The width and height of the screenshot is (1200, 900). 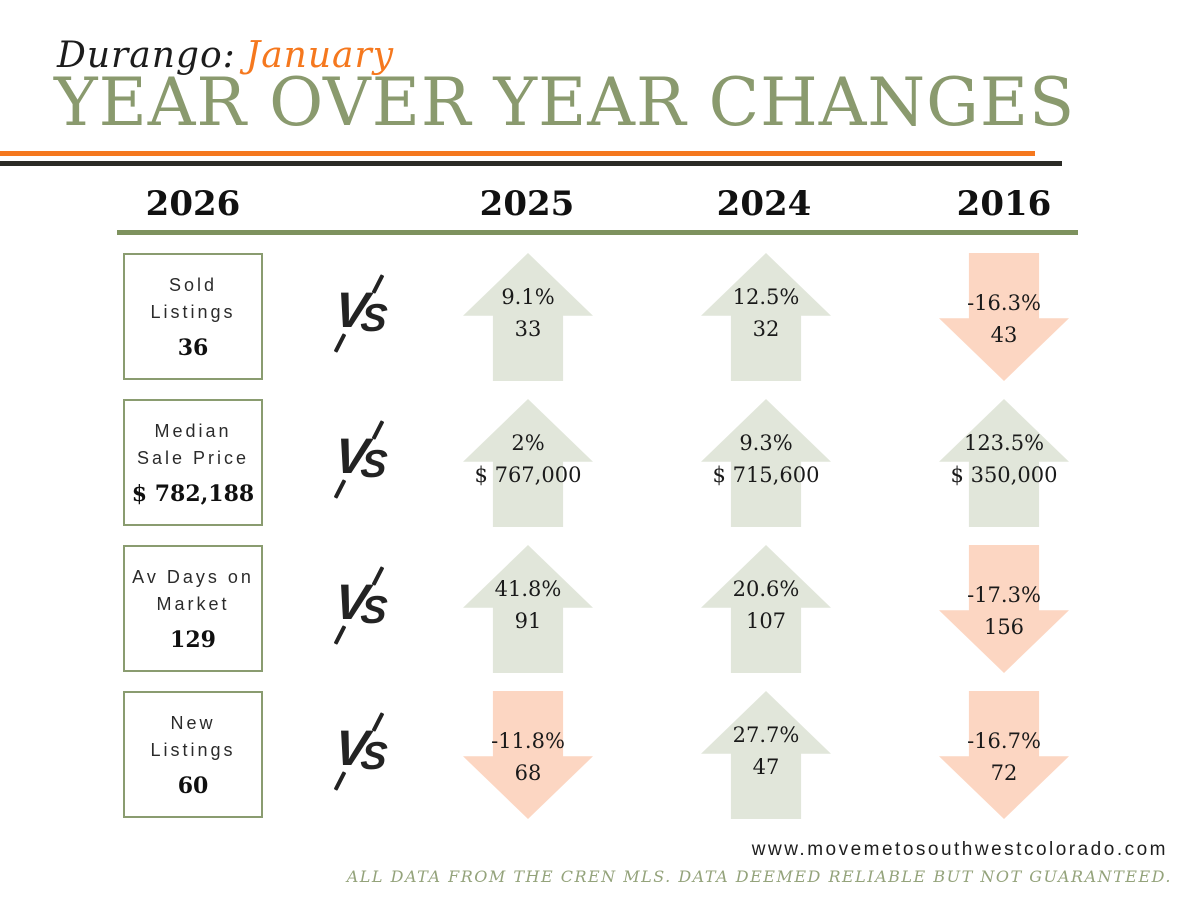 I want to click on column-header-year: 2016, so click(x=1004, y=204).